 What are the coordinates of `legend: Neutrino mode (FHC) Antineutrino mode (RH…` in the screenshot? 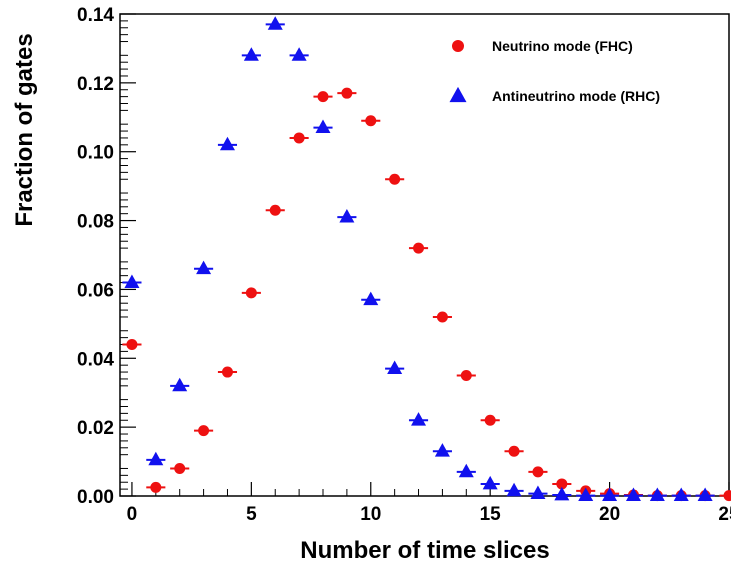 It's located at (554, 71).